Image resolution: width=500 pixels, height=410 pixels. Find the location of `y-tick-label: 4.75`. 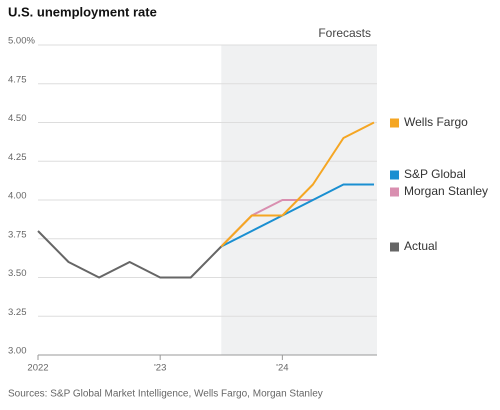

y-tick-label: 4.75 is located at coordinates (17, 79).